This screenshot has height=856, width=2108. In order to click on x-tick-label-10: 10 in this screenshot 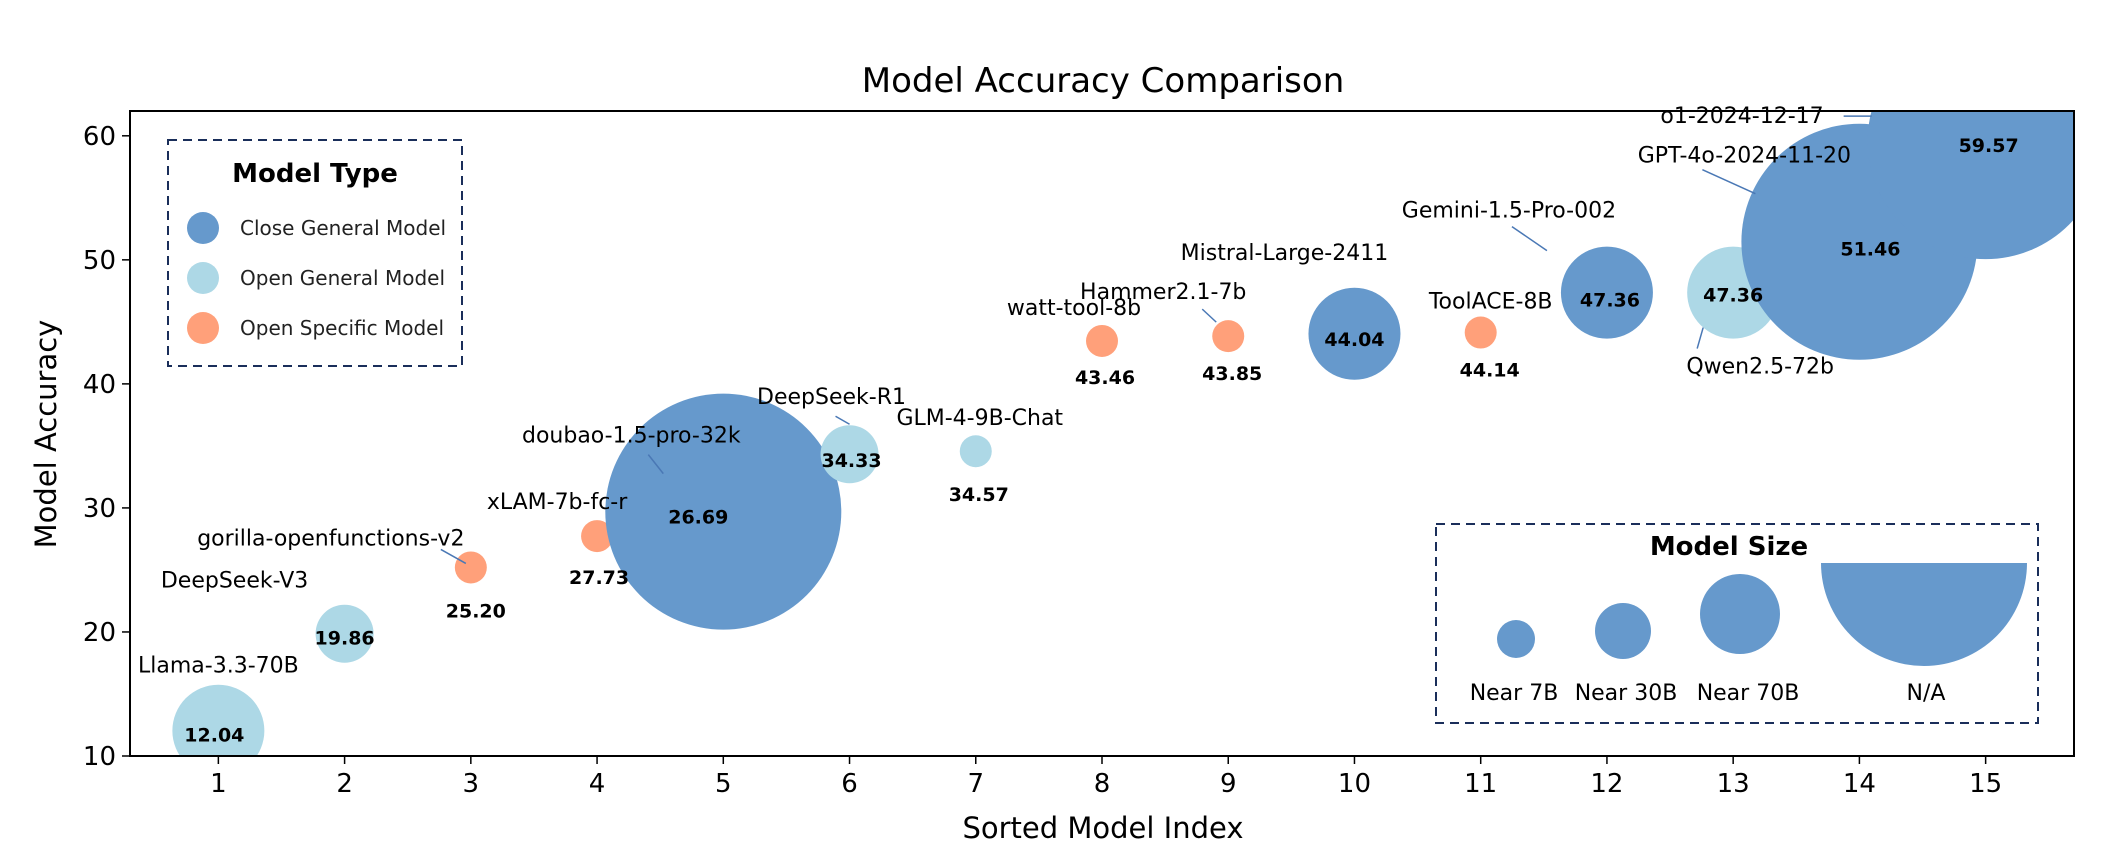, I will do `click(1354, 784)`.